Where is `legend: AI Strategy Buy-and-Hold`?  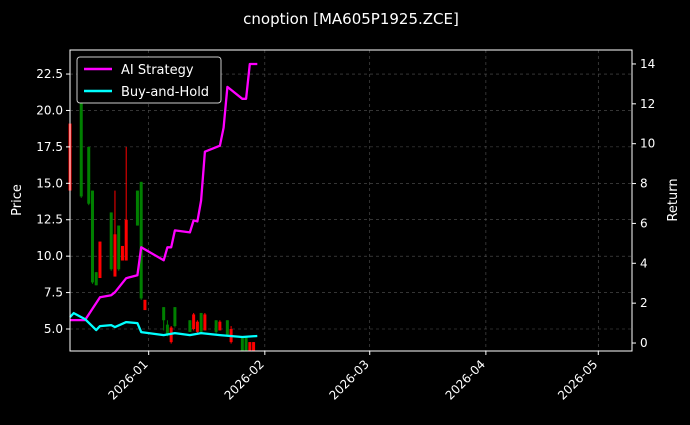
legend: AI Strategy Buy-and-Hold is located at coordinates (149, 80).